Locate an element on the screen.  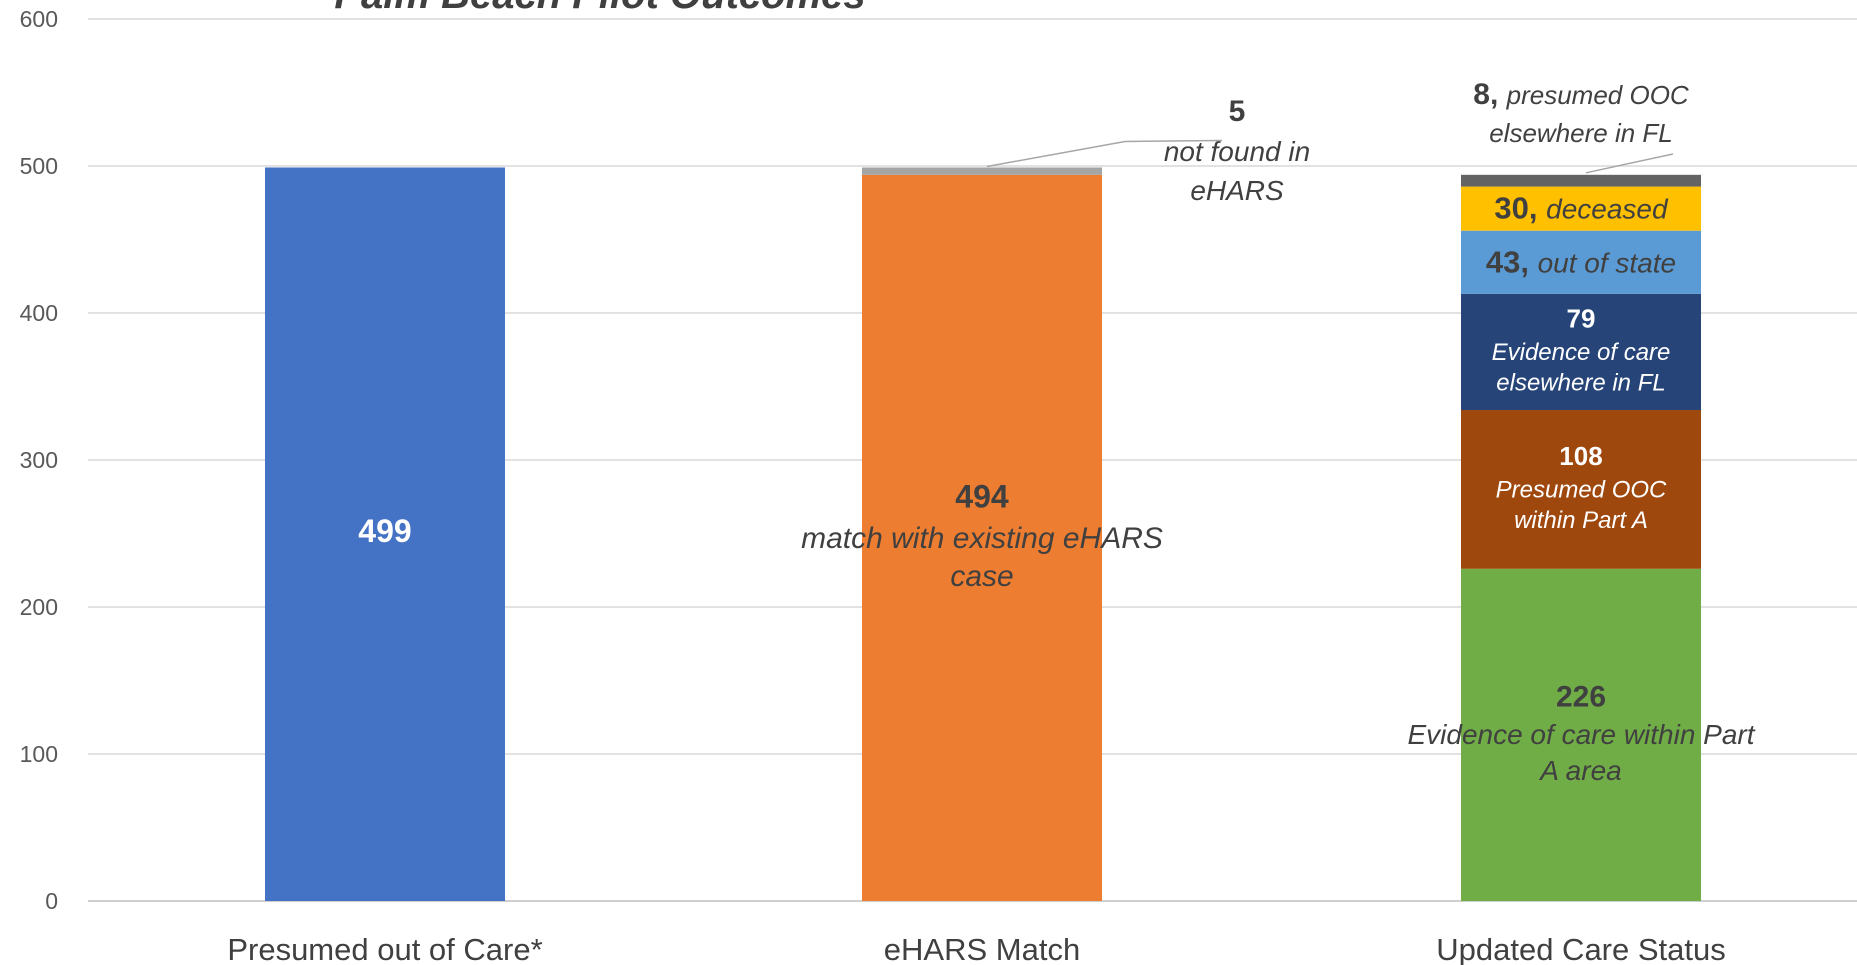
data-label: 8, presumed OOC is located at coordinates (1581, 94).